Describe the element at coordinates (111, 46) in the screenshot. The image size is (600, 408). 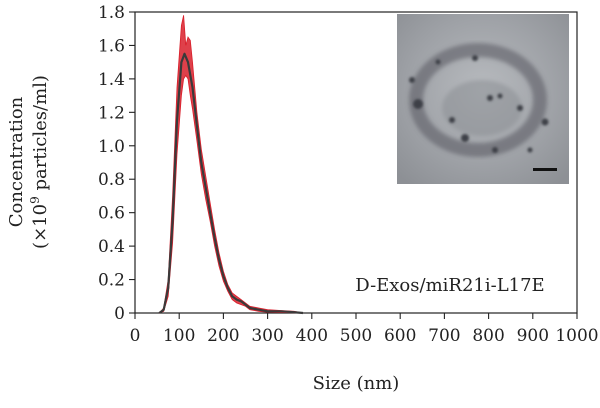
I see `y-tick-label: 1.6` at that location.